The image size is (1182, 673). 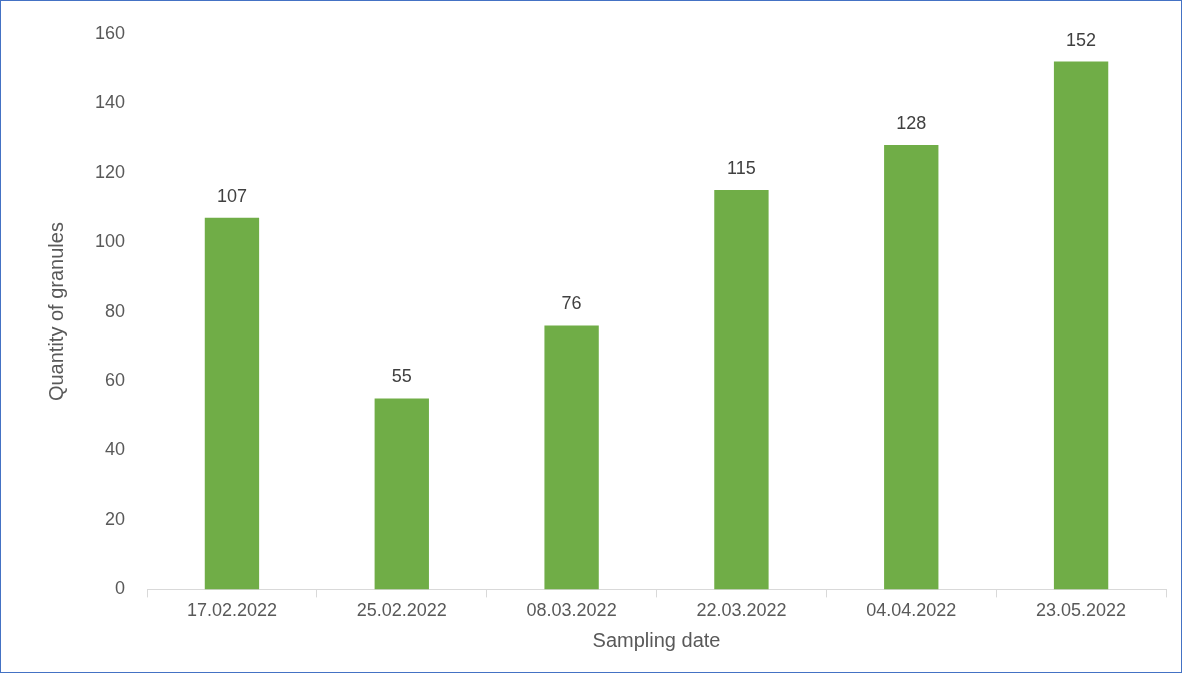 What do you see at coordinates (571, 610) in the screenshot?
I see `x-tick-label: 08.03.2022` at bounding box center [571, 610].